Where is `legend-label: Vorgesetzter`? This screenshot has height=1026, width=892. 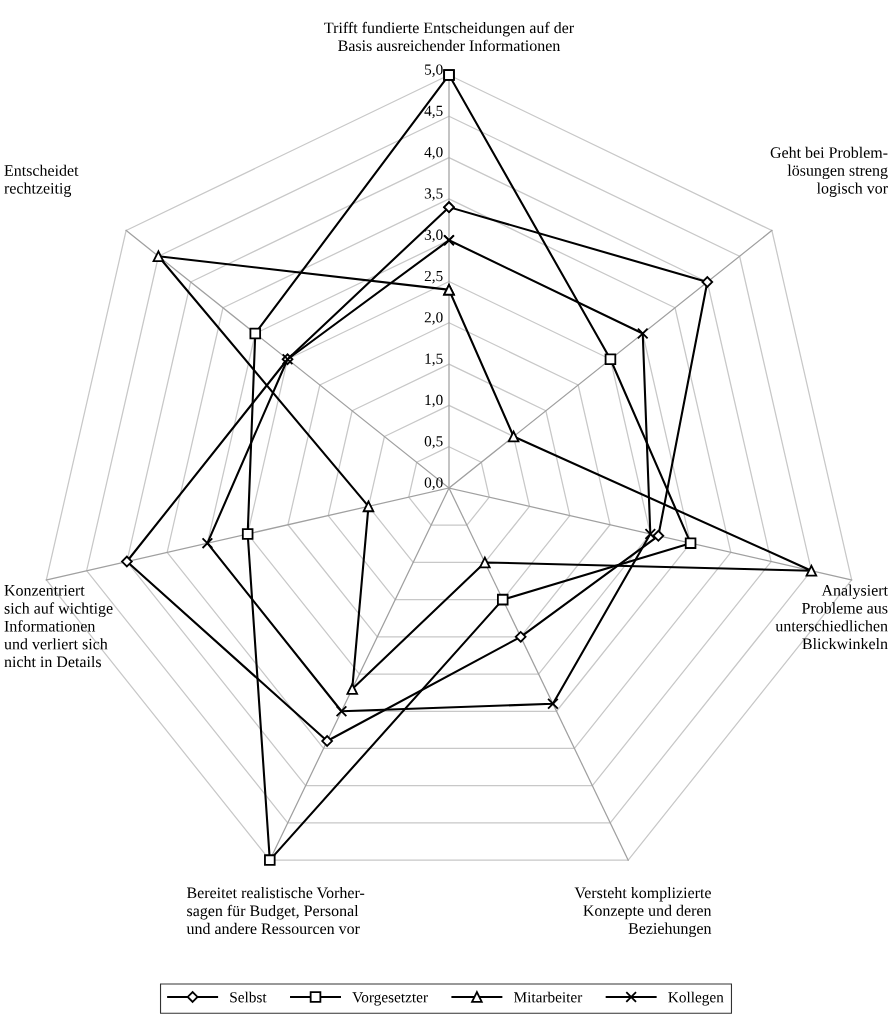
legend-label: Vorgesetzter is located at coordinates (390, 999).